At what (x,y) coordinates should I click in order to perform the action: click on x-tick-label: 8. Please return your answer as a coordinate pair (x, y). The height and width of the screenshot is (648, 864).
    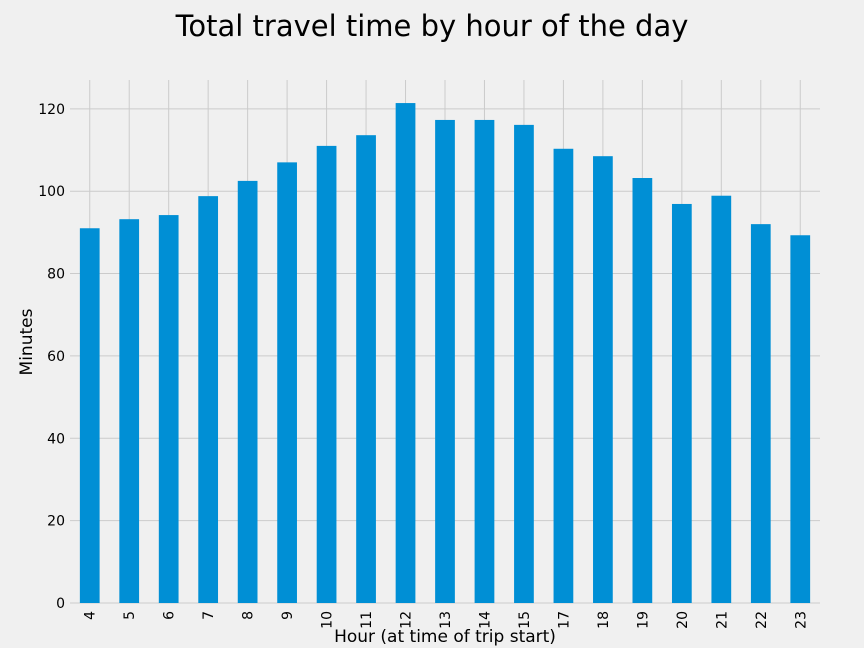
    Looking at the image, I should click on (249, 615).